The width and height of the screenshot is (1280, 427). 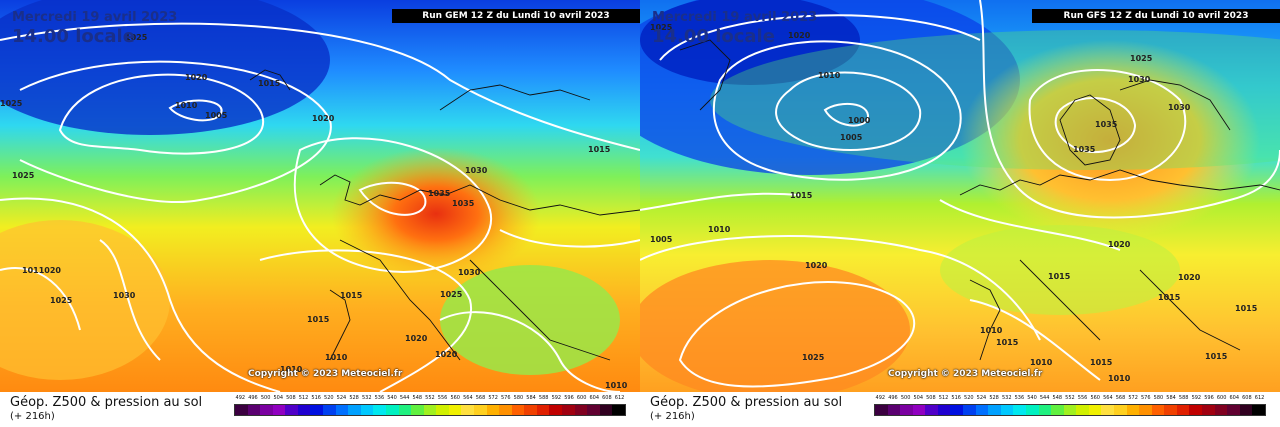 I want to click on legend-tick-label: 532, so click(x=1006, y=398).